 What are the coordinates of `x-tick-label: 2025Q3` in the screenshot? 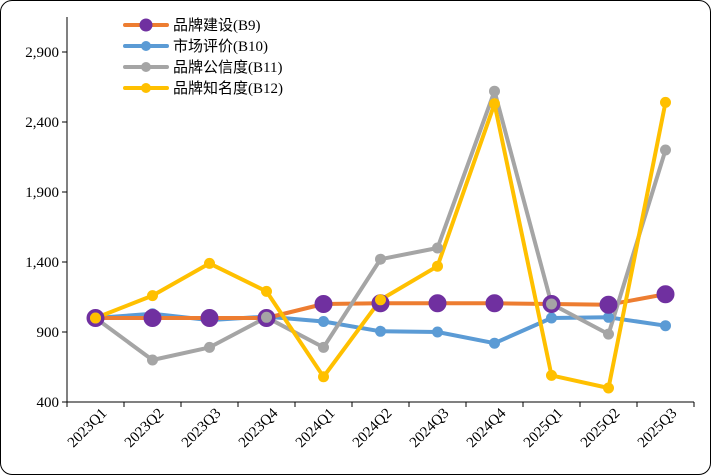 It's located at (657, 428).